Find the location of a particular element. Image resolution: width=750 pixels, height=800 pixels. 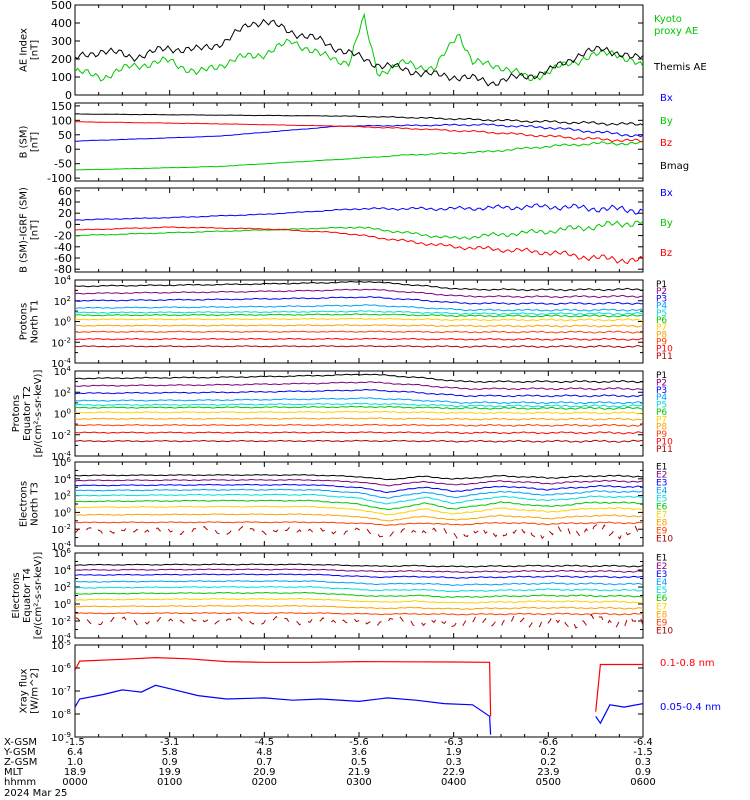

orbit-row-value: -6.4 is located at coordinates (643, 742).